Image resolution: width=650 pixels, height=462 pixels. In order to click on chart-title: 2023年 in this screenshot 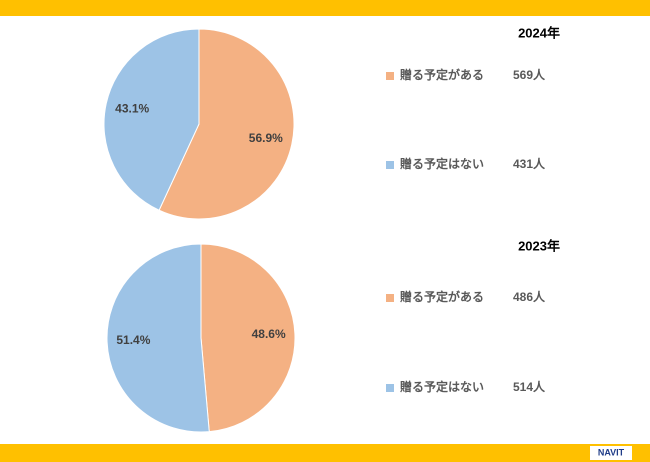, I will do `click(539, 245)`.